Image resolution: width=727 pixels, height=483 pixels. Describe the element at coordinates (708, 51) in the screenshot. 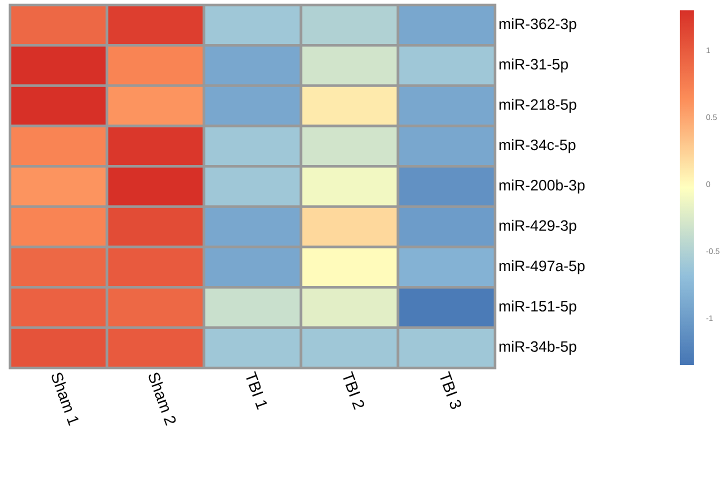

I see `color-bar-label: 1` at that location.